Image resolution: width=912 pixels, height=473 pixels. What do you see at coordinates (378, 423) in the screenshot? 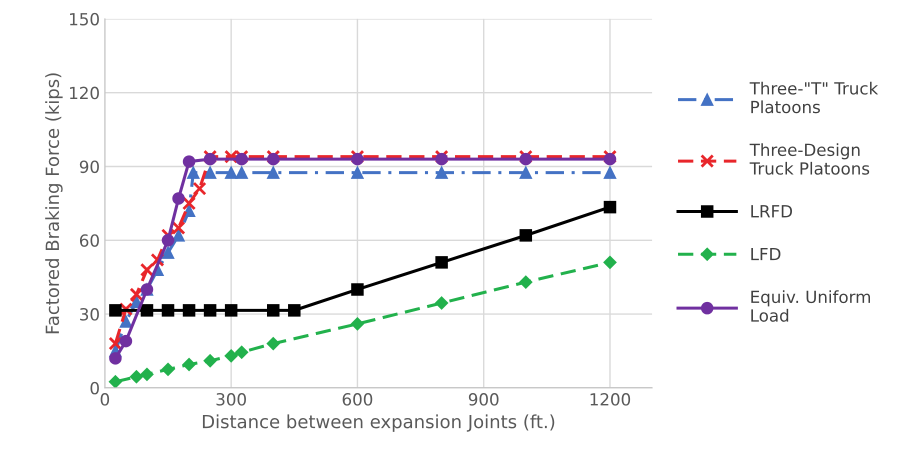
I see `x-axis-title: Distance between expansion Joints (ft.)` at bounding box center [378, 423].